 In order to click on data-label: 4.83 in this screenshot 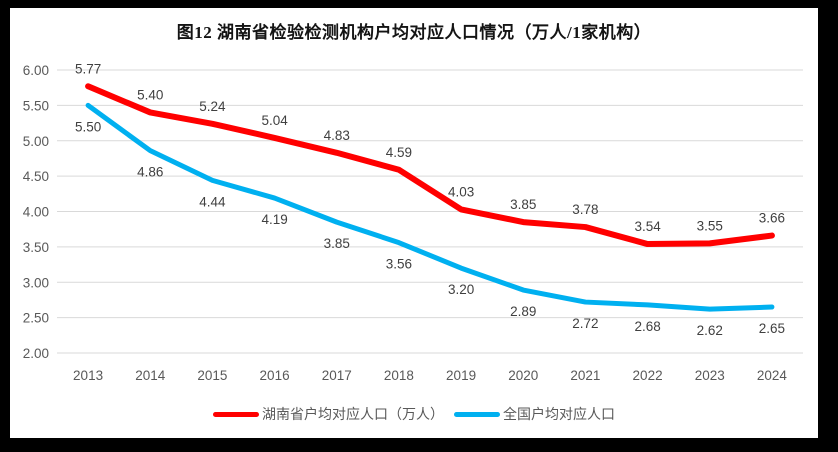, I will do `click(337, 135)`.